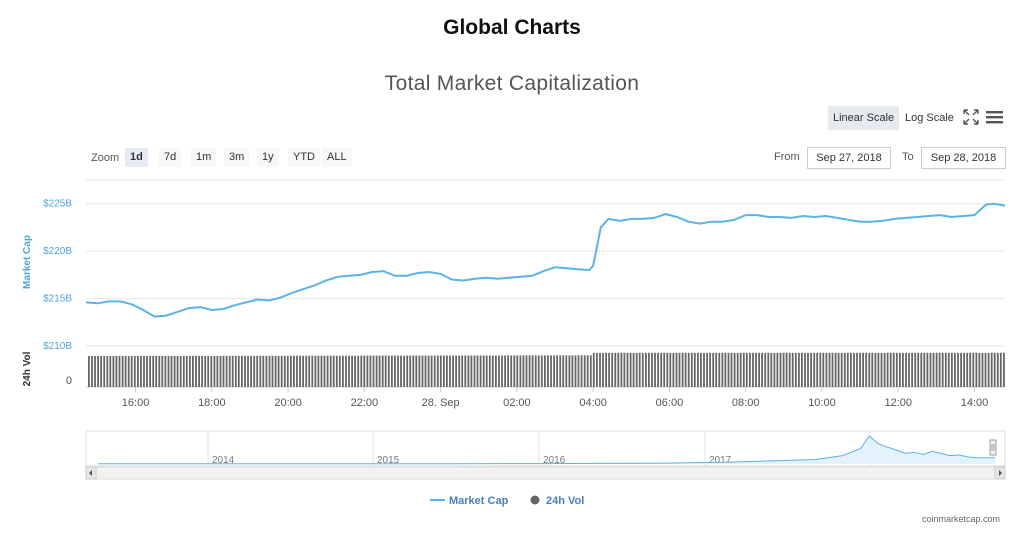 The width and height of the screenshot is (1024, 535). I want to click on x-tick-label: 08:00, so click(746, 403).